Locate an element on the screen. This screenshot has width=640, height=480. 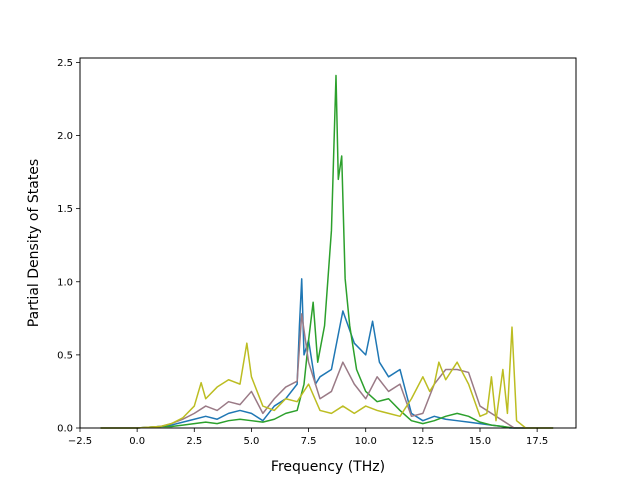
y-tick-label: 1.5 is located at coordinates (65, 209).